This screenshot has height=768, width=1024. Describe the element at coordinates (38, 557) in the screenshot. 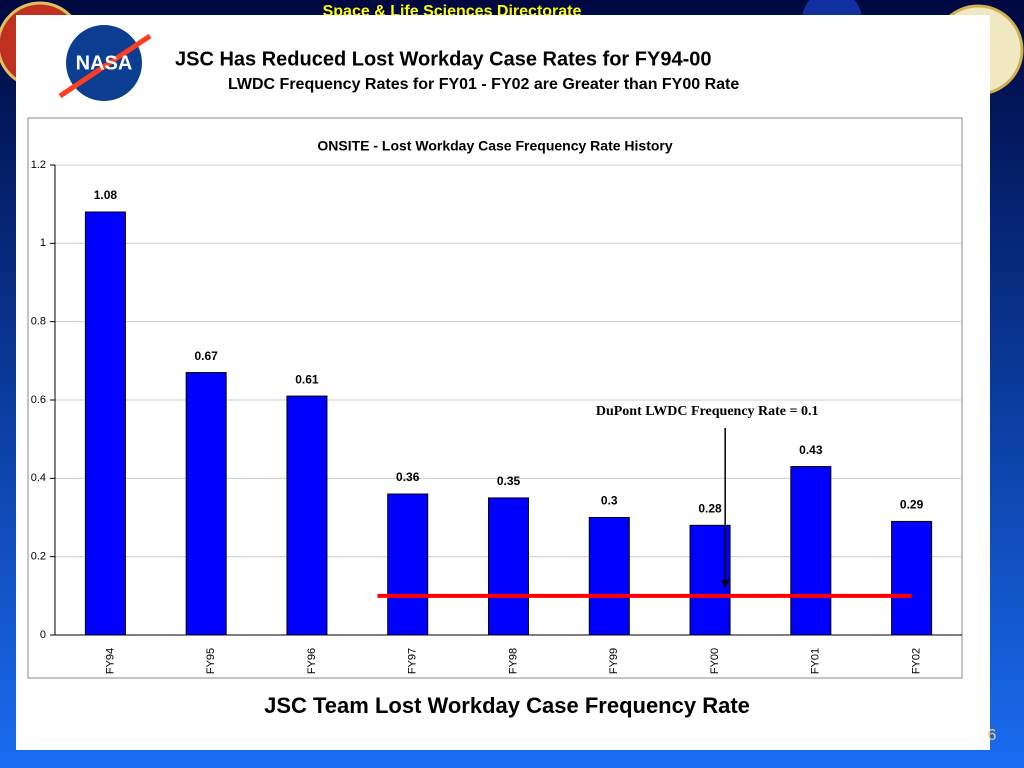

I see `y-tick-label: 0.2` at that location.